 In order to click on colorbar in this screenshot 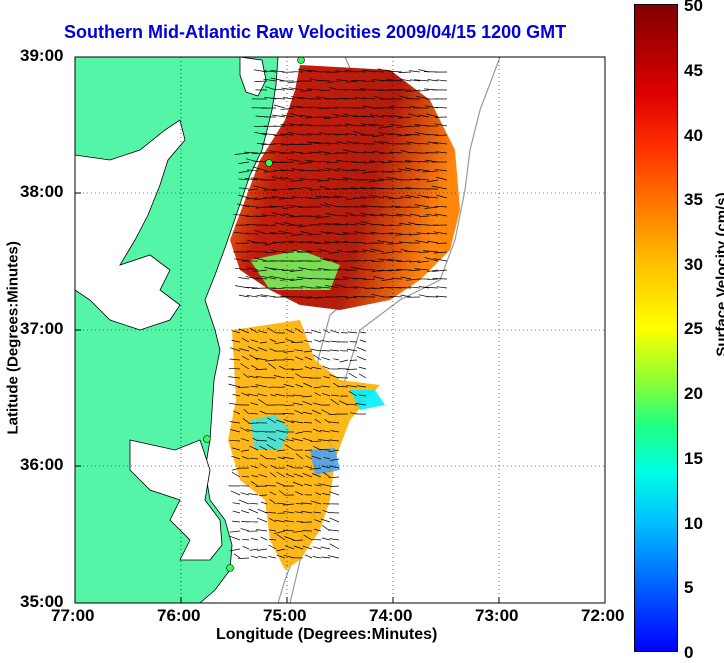, I will do `click(656, 328)`.